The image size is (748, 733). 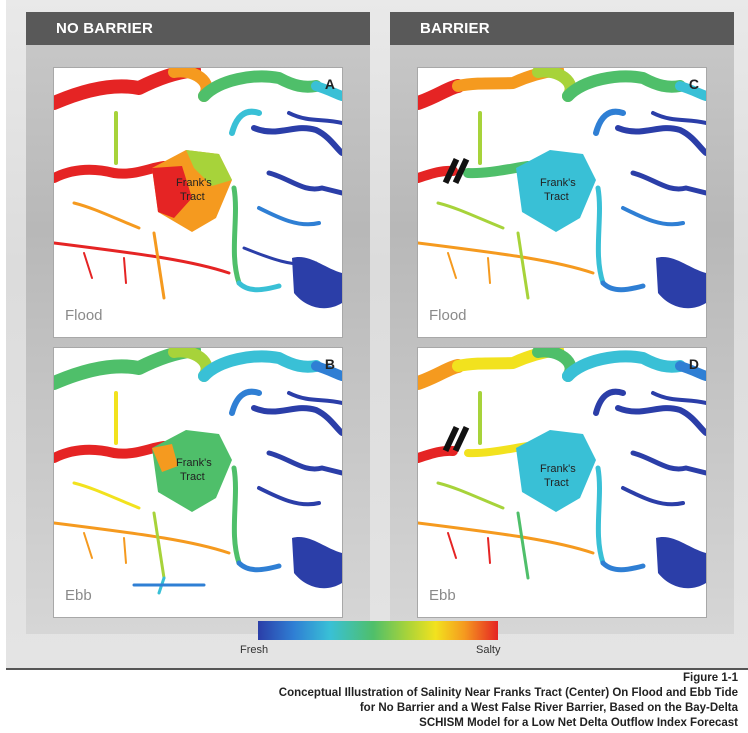 I want to click on legend-fresh-label: Fresh, so click(x=254, y=650).